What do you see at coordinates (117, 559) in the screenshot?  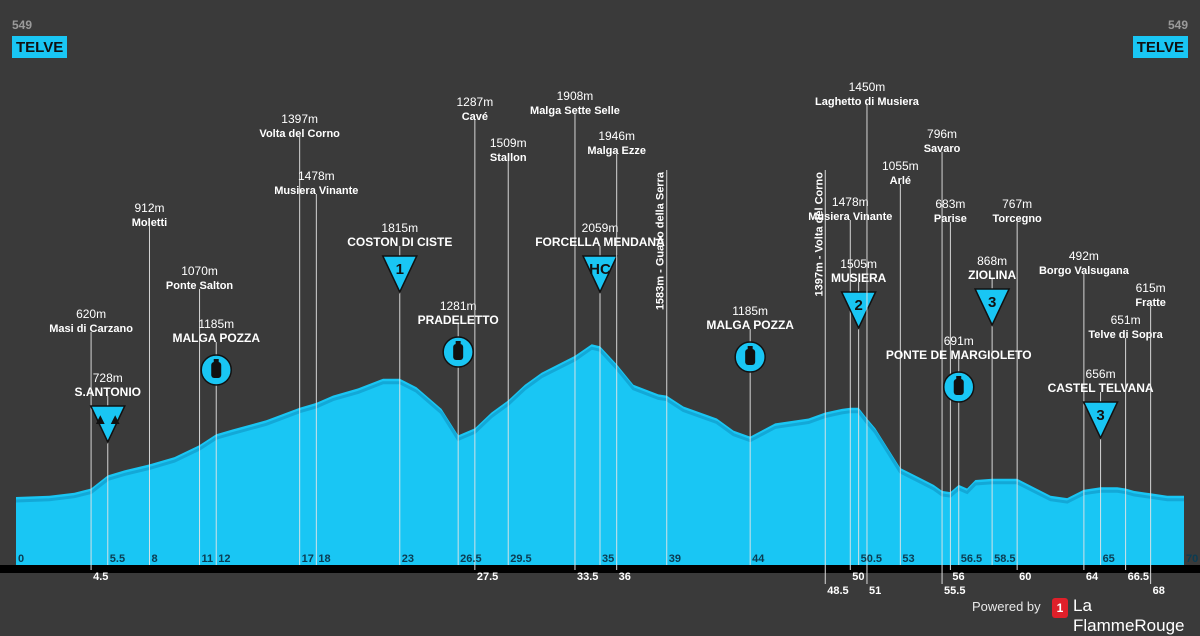 I see `distance-tick-label: 5.5` at bounding box center [117, 559].